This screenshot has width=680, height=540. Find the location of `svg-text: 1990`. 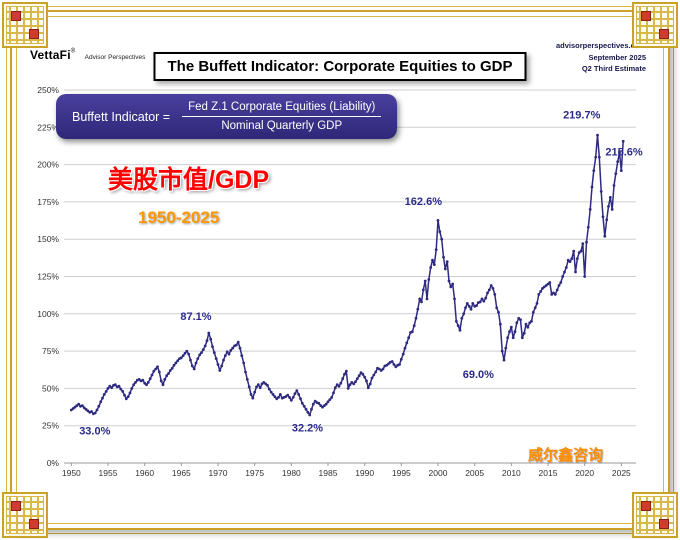

svg-text: 1990 is located at coordinates (364, 473).